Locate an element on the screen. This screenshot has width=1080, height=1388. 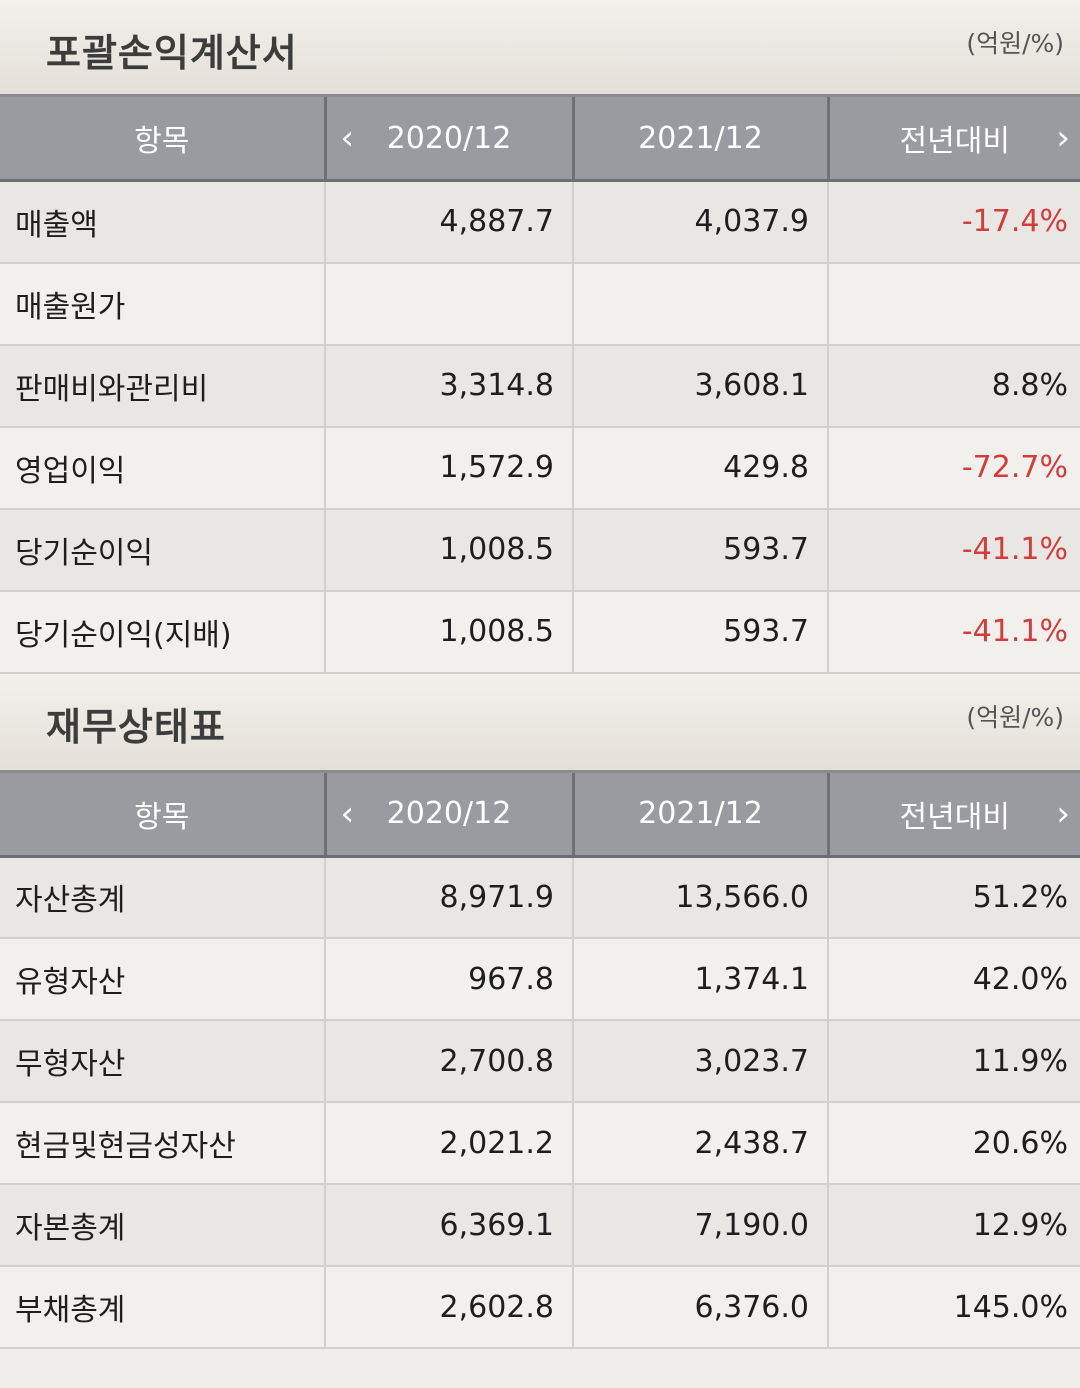
yoy-change: -72.7% is located at coordinates (953, 468).